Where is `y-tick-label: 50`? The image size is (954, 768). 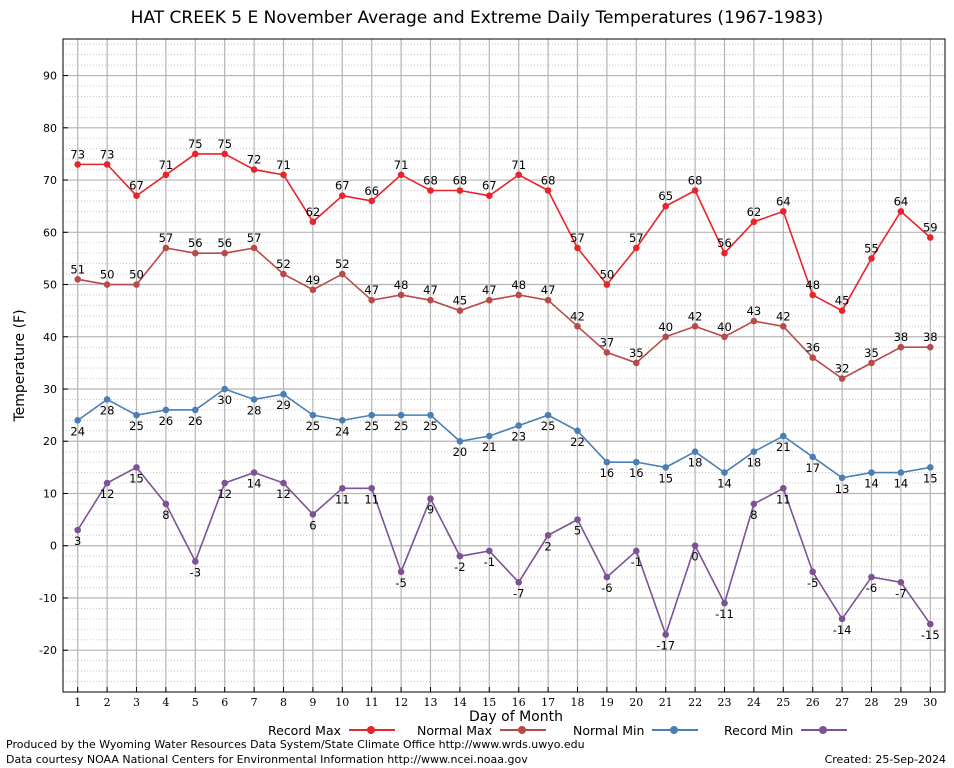
y-tick-label: 50 is located at coordinates (50, 285).